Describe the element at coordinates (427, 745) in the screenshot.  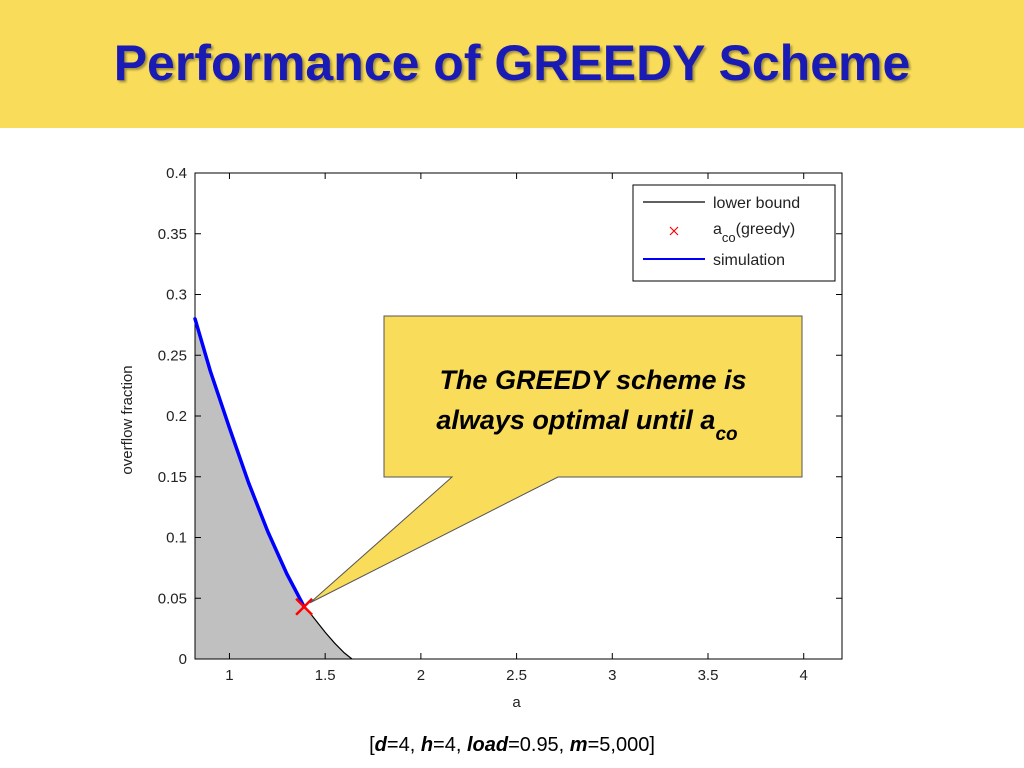
I see `footnote-h-label: h` at that location.